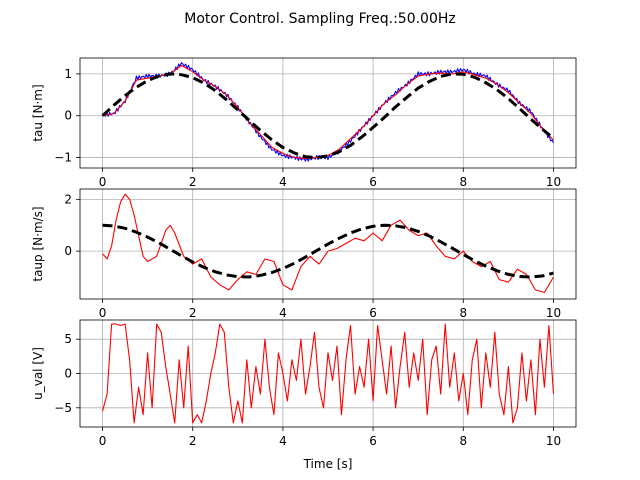  What do you see at coordinates (553, 441) in the screenshot?
I see `subplot-3-xtick-label-5: 10` at bounding box center [553, 441].